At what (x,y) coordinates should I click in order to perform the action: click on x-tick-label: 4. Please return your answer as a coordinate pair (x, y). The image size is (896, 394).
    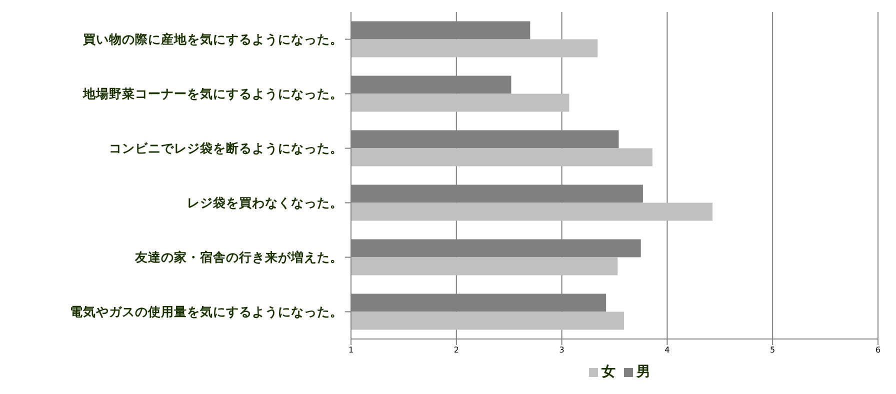
    Looking at the image, I should click on (667, 350).